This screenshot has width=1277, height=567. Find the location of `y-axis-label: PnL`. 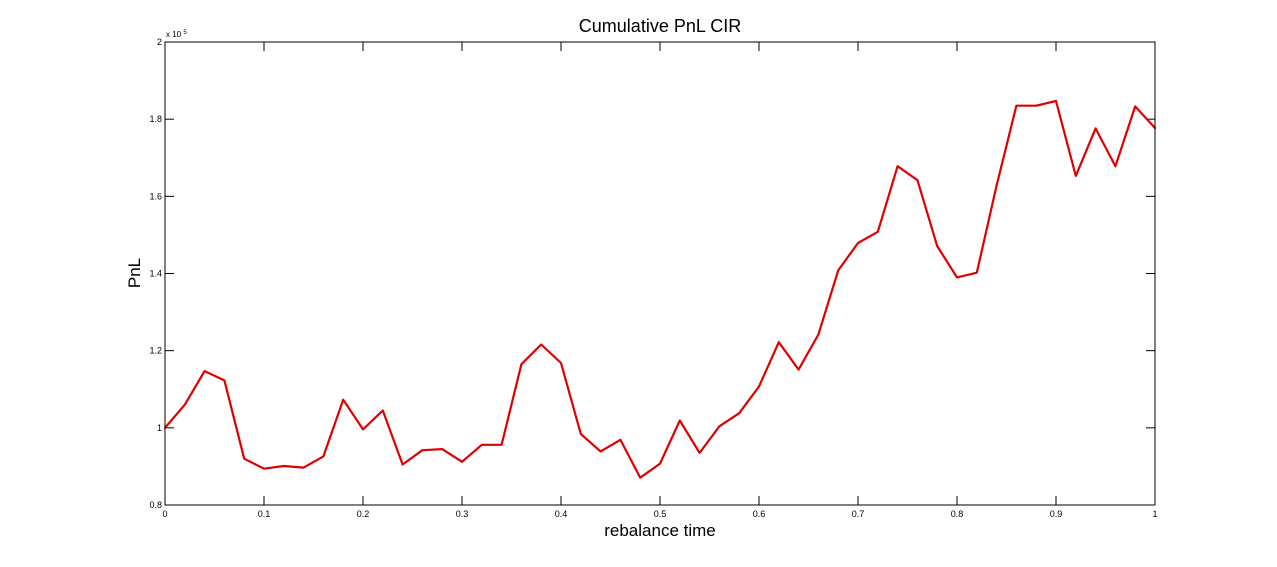

y-axis-label: PnL is located at coordinates (134, 273).